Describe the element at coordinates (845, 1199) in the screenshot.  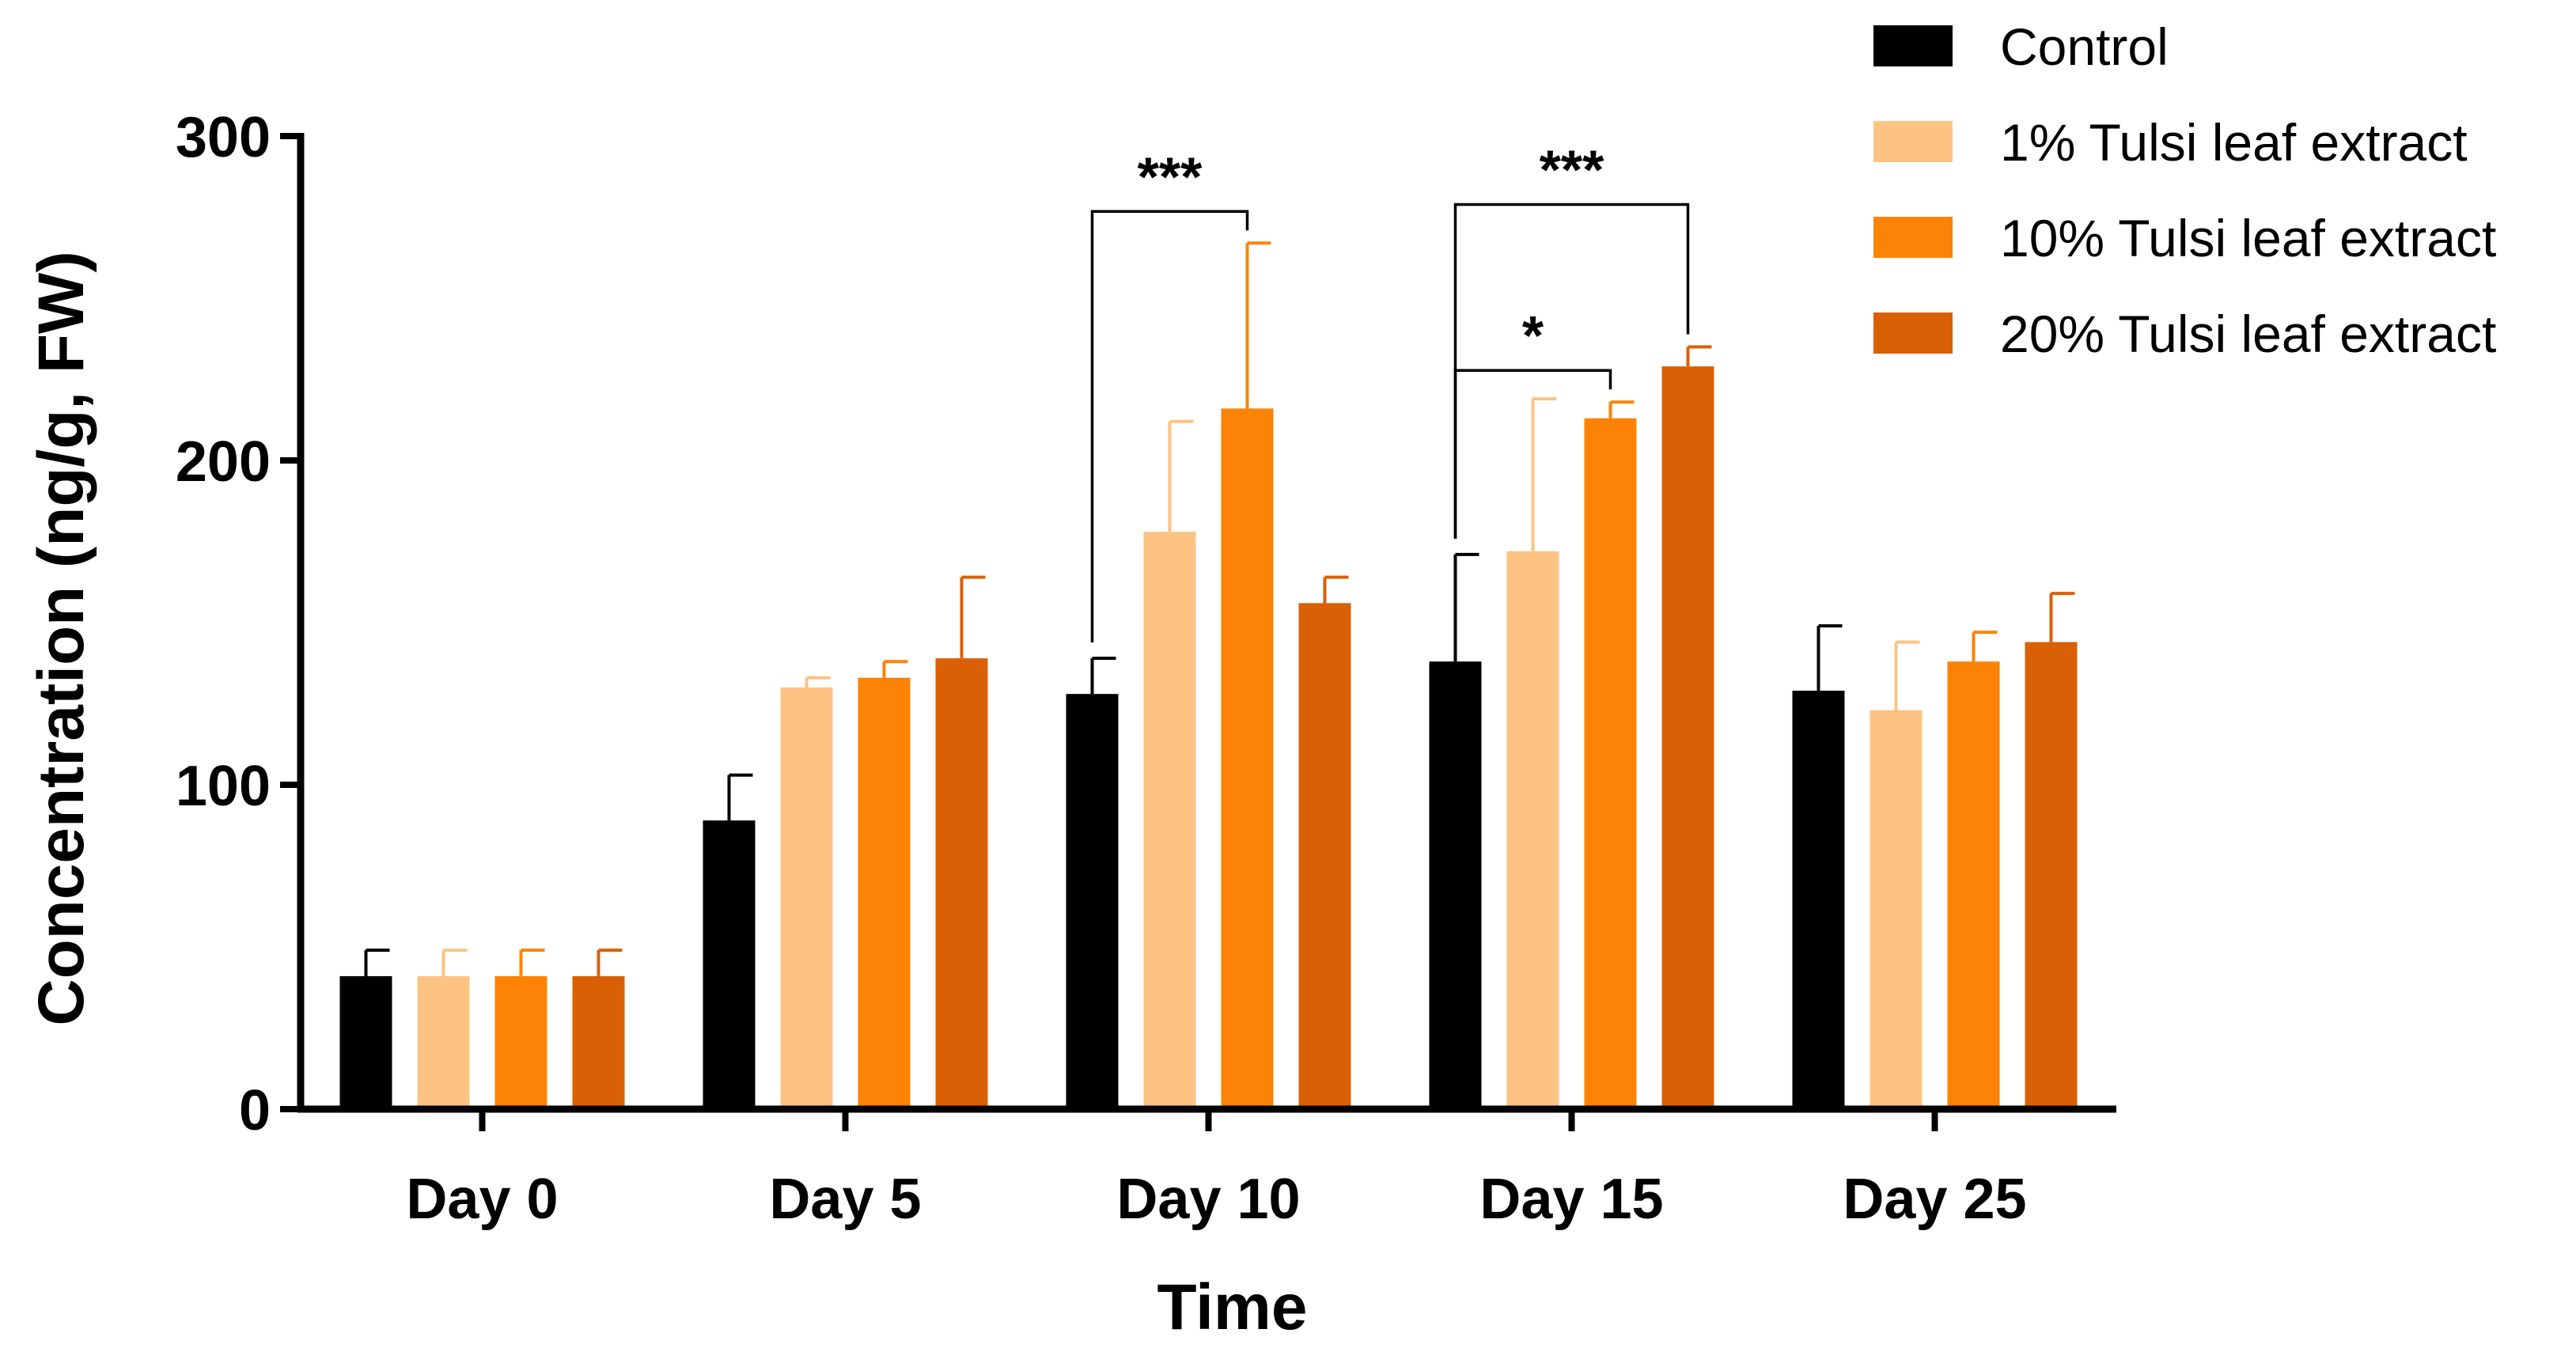
I see `x-tick-label: Day 5` at that location.